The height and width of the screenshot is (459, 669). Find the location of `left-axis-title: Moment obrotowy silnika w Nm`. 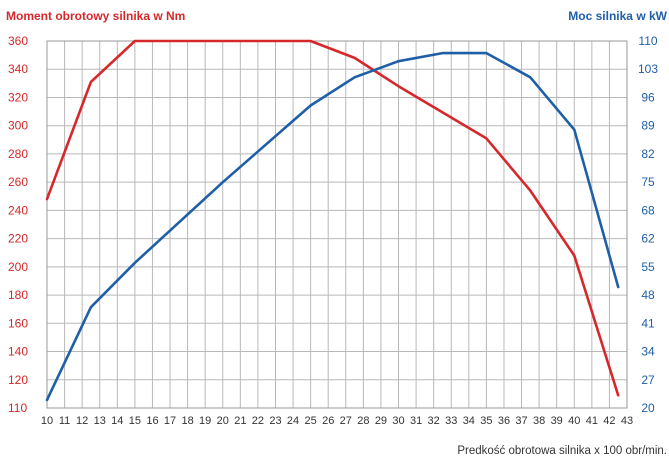

left-axis-title: Moment obrotowy silnika w Nm is located at coordinates (95, 16).